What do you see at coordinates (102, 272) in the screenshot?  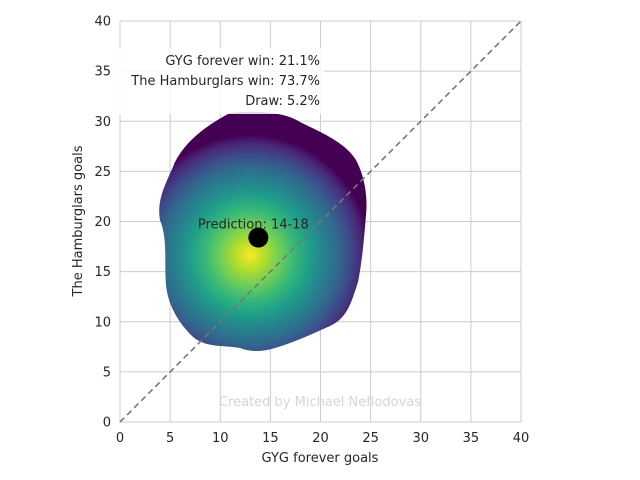 I see `y-tick-label: 15` at bounding box center [102, 272].